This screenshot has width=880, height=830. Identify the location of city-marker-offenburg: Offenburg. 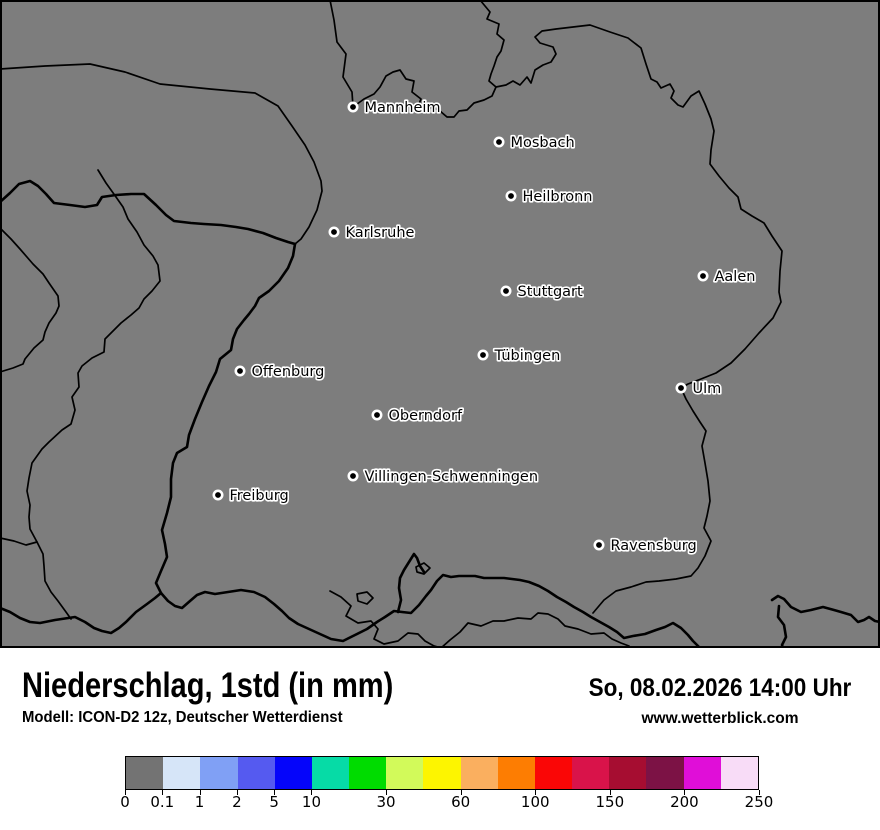
(280, 372).